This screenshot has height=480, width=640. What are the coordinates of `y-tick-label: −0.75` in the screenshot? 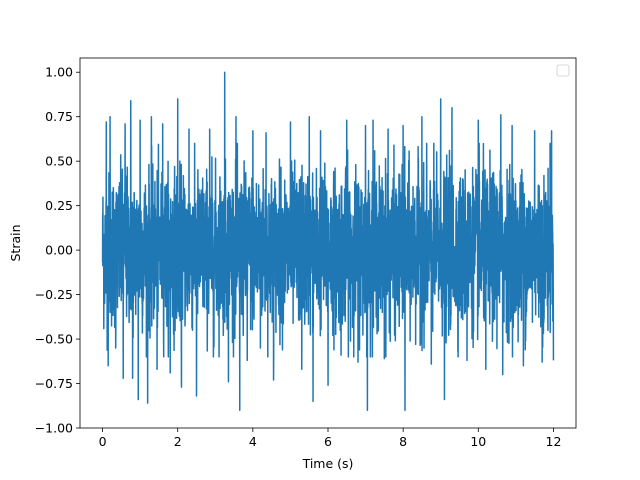 It's located at (54, 383).